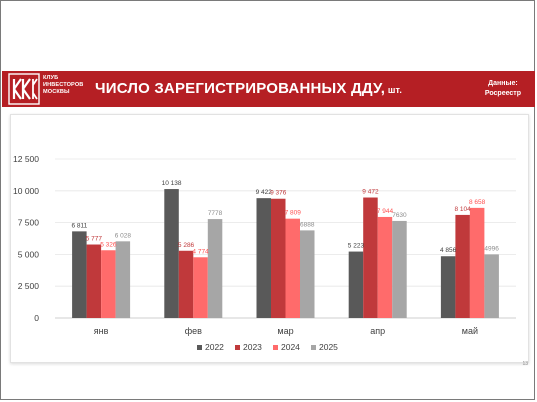 The height and width of the screenshot is (402, 537). What do you see at coordinates (448, 287) in the screenshot?
I see `bar-2022-май` at bounding box center [448, 287].